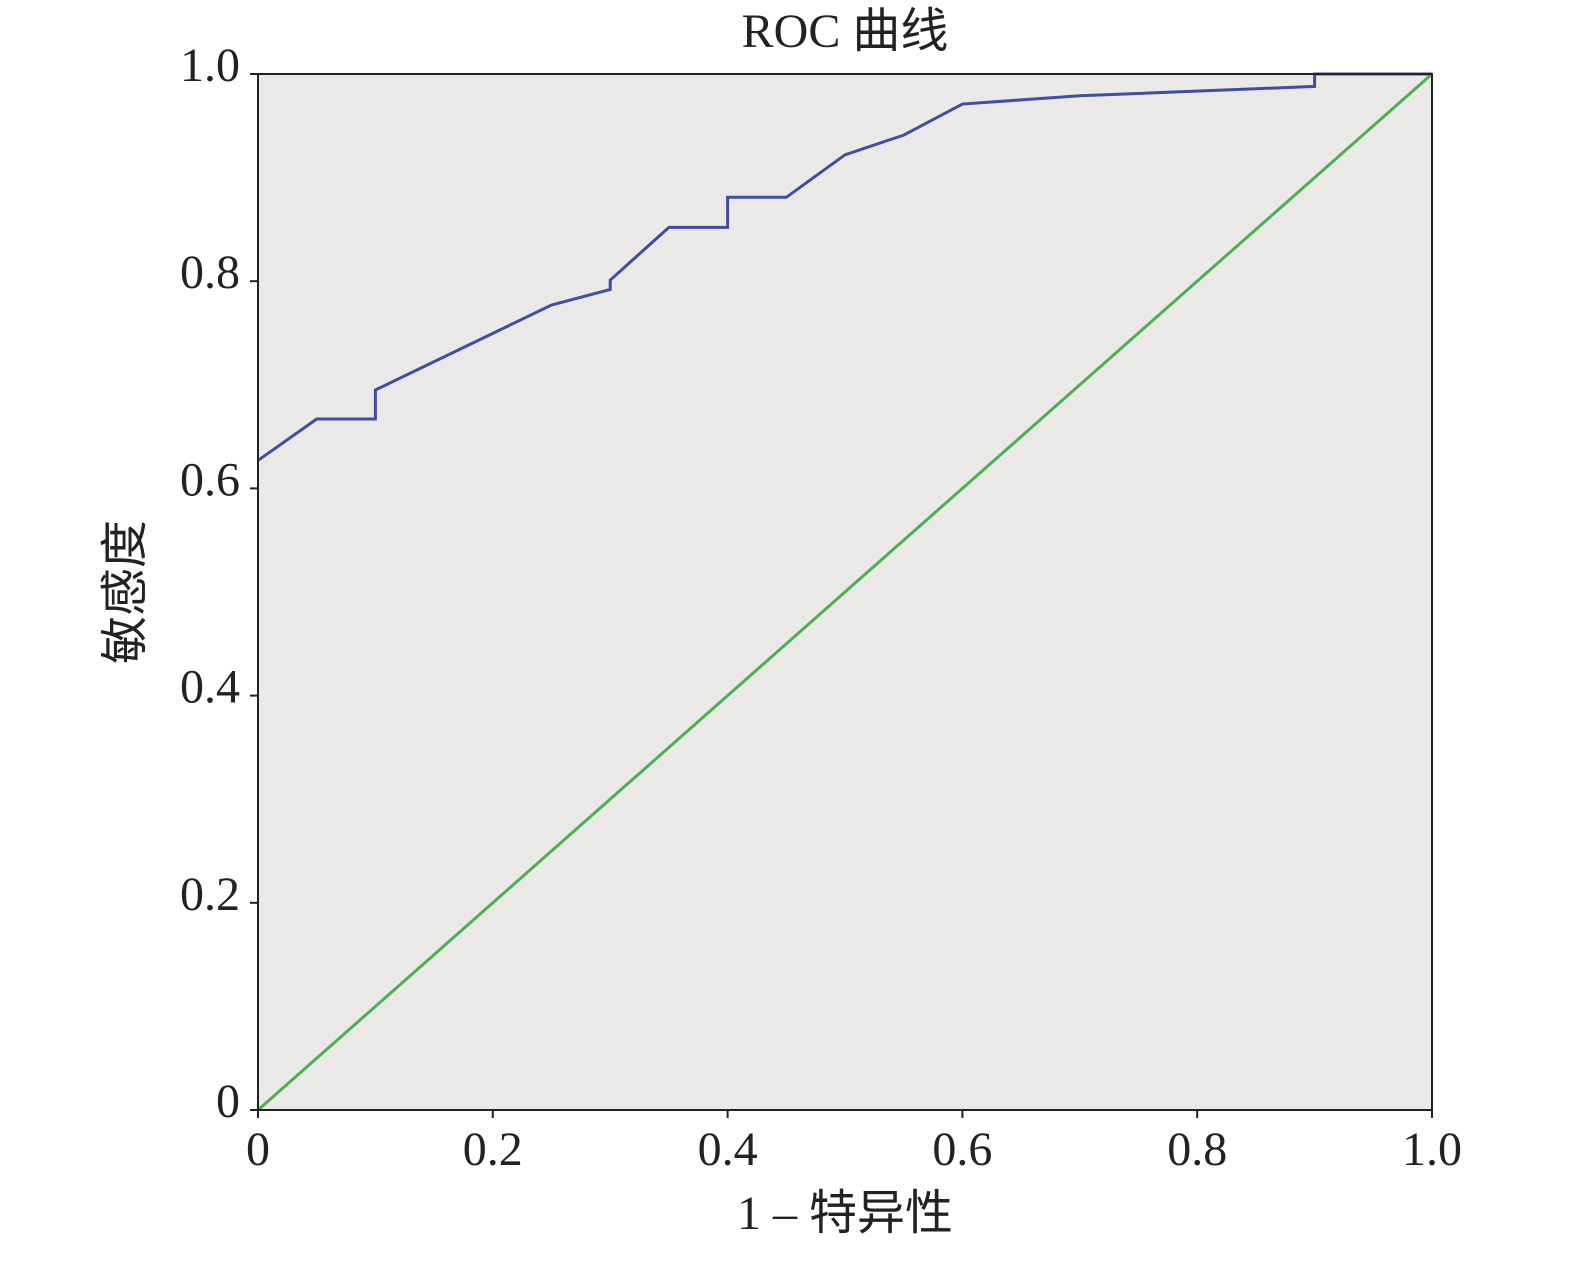 The width and height of the screenshot is (1575, 1263). I want to click on y-tick-label: 0.8, so click(210, 272).